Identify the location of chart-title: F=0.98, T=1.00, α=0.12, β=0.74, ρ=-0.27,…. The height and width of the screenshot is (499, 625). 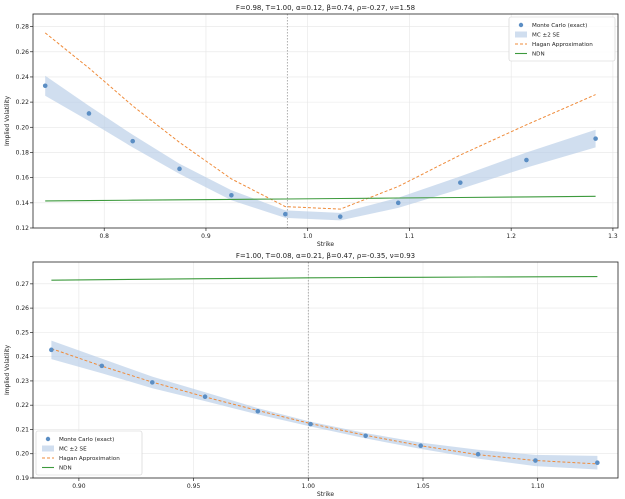
(325, 8).